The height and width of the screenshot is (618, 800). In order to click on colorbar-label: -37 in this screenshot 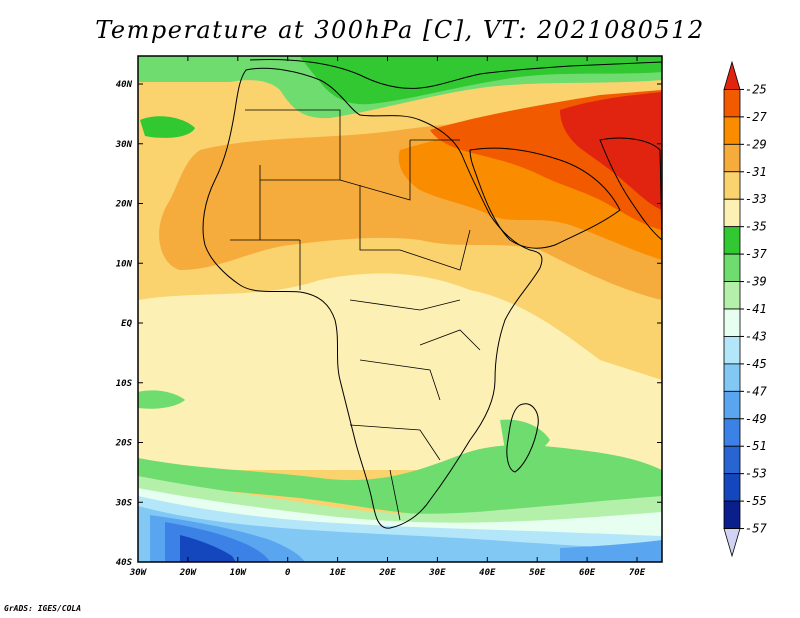, I will do `click(756, 254)`.